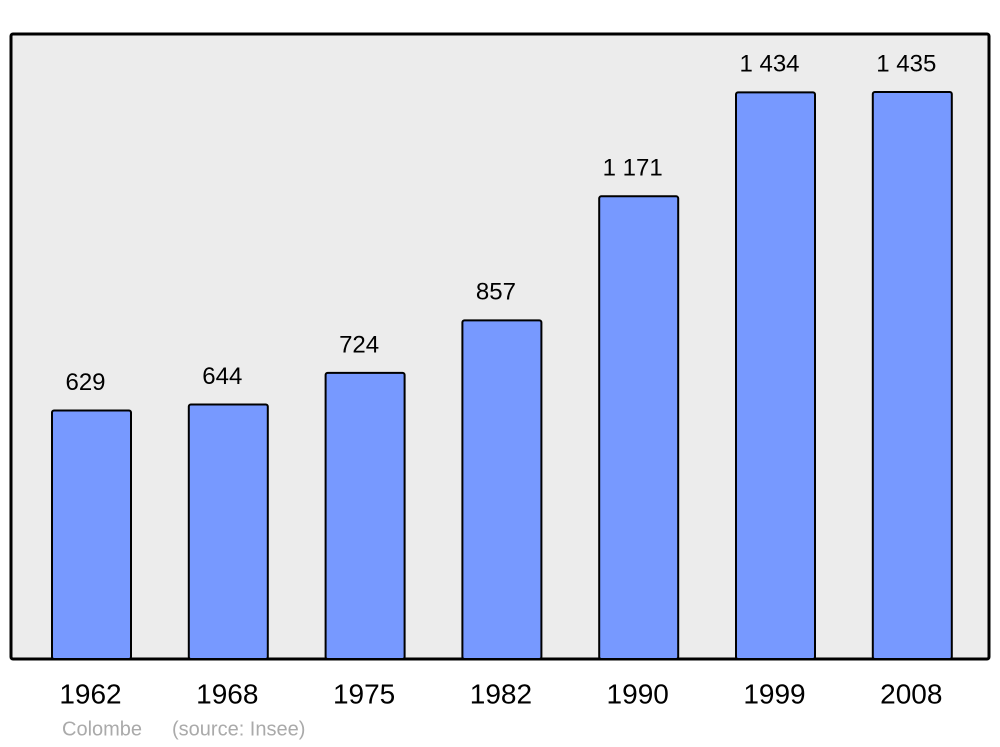 The height and width of the screenshot is (747, 1000). What do you see at coordinates (501, 693) in the screenshot?
I see `x-tick-label: 1982` at bounding box center [501, 693].